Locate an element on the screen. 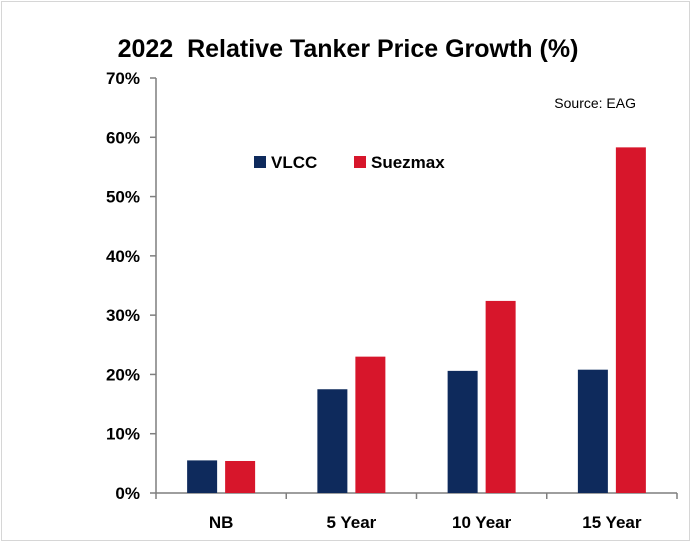 This screenshot has height=544, width=693. source-annotation: Source: EAG is located at coordinates (595, 103).